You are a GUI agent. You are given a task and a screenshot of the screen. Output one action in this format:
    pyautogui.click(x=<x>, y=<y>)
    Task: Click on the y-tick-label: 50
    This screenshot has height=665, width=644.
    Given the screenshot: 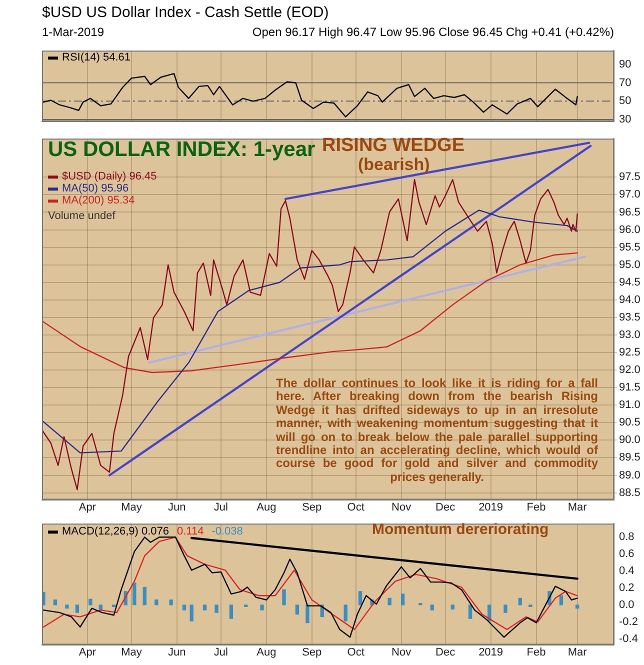 What is the action you would take?
    pyautogui.click(x=625, y=101)
    